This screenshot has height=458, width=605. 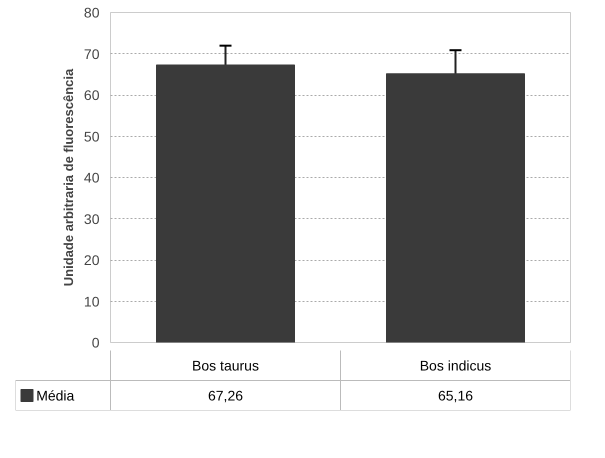 I want to click on data-label: 65,16, so click(x=456, y=396).